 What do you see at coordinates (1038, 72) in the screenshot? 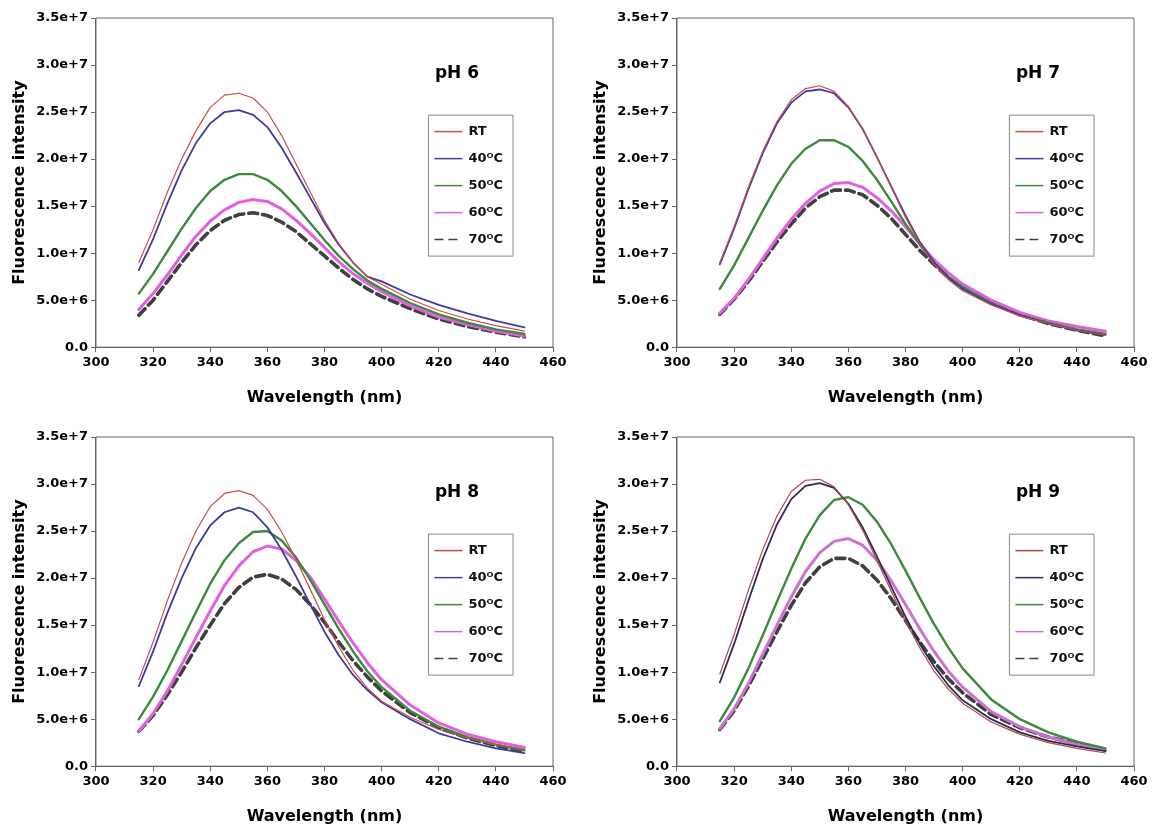
I see `text: pH 7` at bounding box center [1038, 72].